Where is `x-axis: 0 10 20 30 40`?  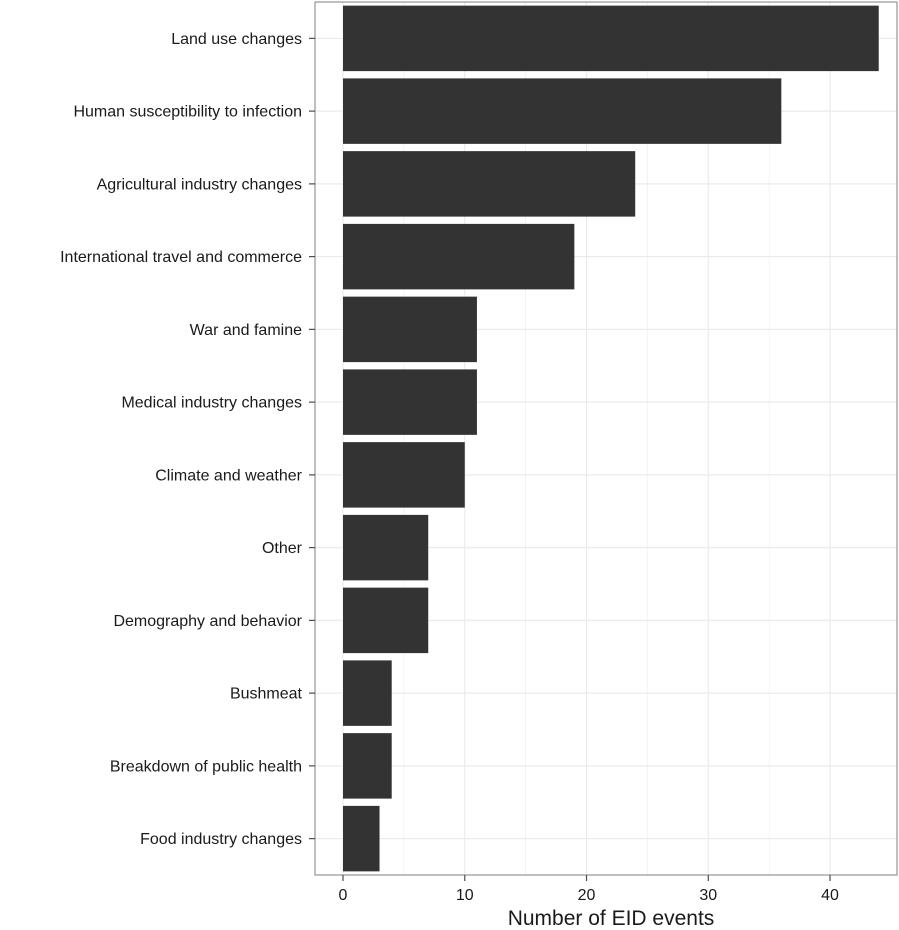
x-axis: 0 10 20 30 40 is located at coordinates (589, 889).